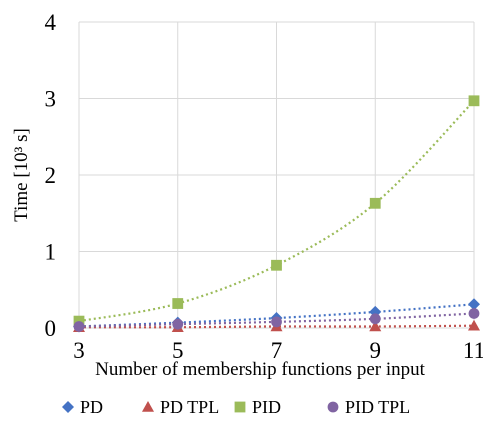 This screenshot has height=441, width=483. What do you see at coordinates (376, 350) in the screenshot?
I see `x-tick-label: 9` at bounding box center [376, 350].